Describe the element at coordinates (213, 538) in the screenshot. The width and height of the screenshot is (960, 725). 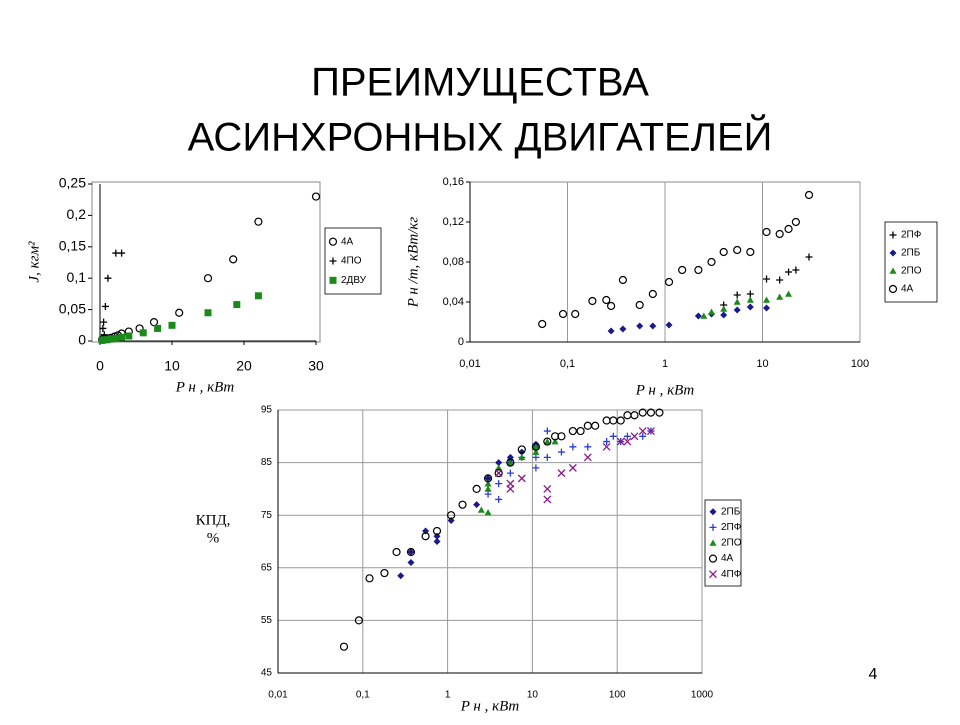
I see `y-axis-label: %` at that location.